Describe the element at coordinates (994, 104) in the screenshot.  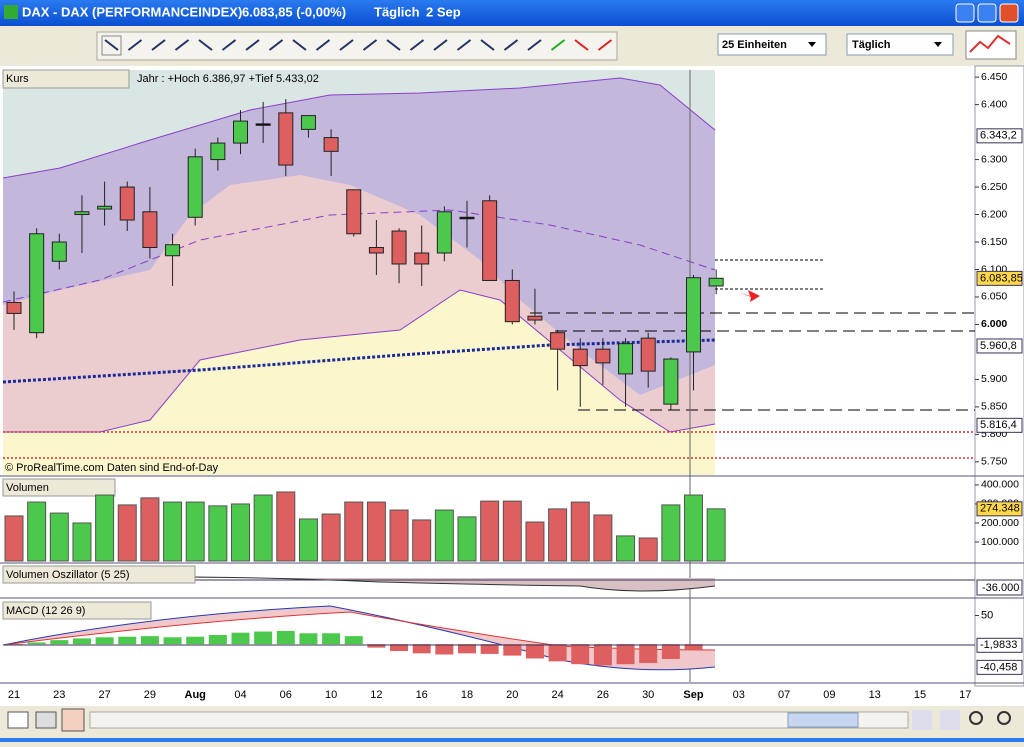
I see `y-tick-label: 6.400` at that location.